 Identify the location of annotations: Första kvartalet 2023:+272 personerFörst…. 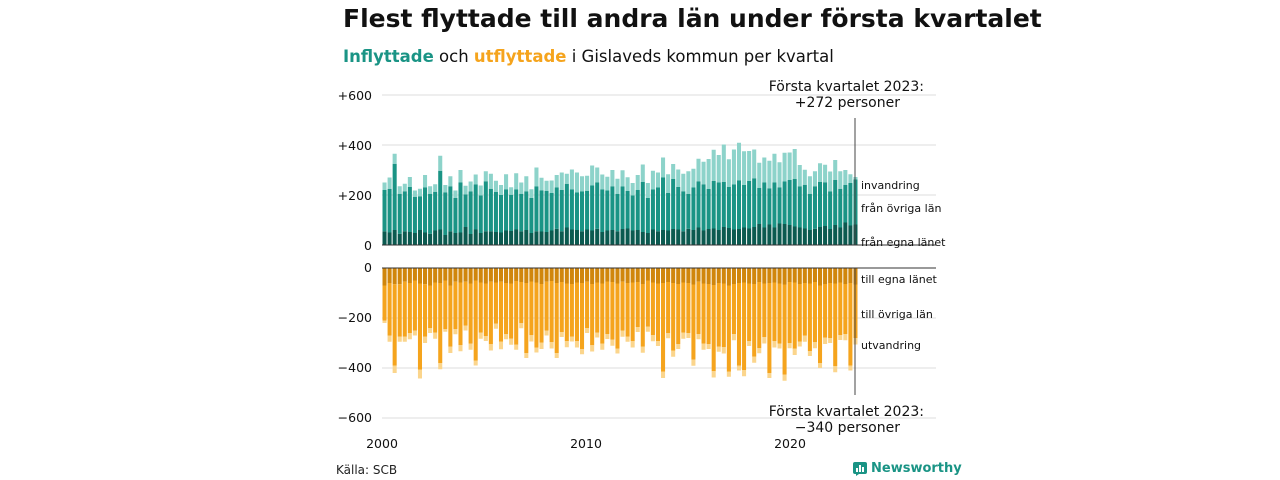
(846, 257).